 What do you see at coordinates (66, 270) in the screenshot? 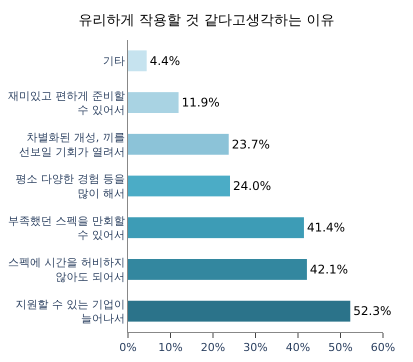
I see `y-tick-label: 스펙에 시간을 허비하지 않아도 되어서` at bounding box center [66, 270].